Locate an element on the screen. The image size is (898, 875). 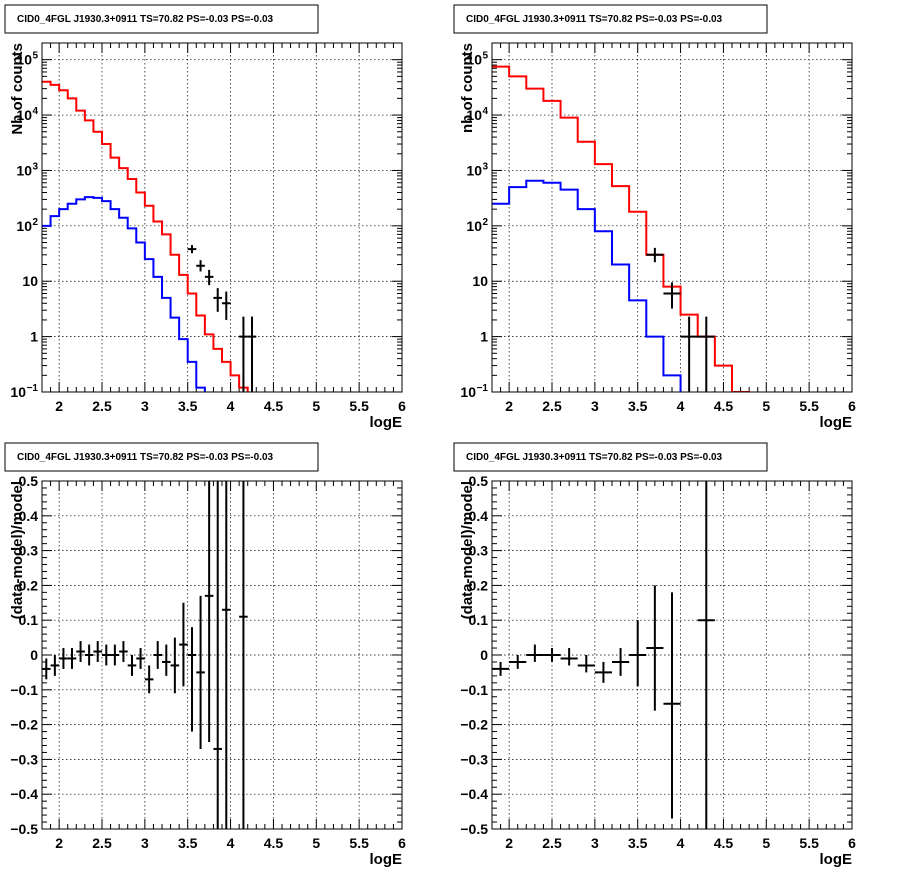
x-tick-label: 4.5 is located at coordinates (274, 406).